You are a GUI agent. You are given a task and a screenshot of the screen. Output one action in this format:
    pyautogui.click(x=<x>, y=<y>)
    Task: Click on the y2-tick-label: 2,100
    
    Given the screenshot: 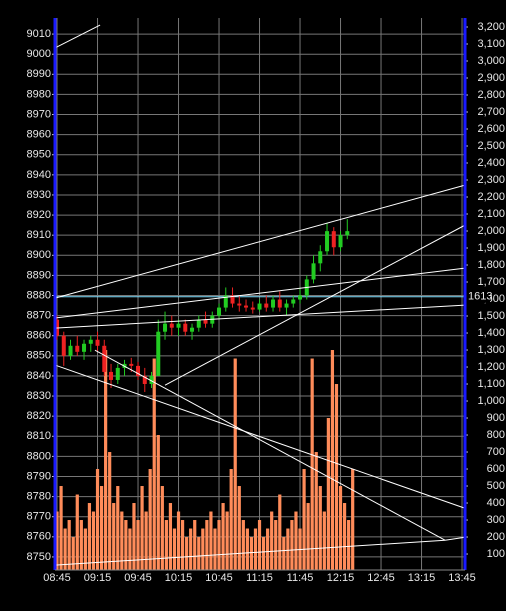 What is the action you would take?
    pyautogui.click(x=491, y=214)
    